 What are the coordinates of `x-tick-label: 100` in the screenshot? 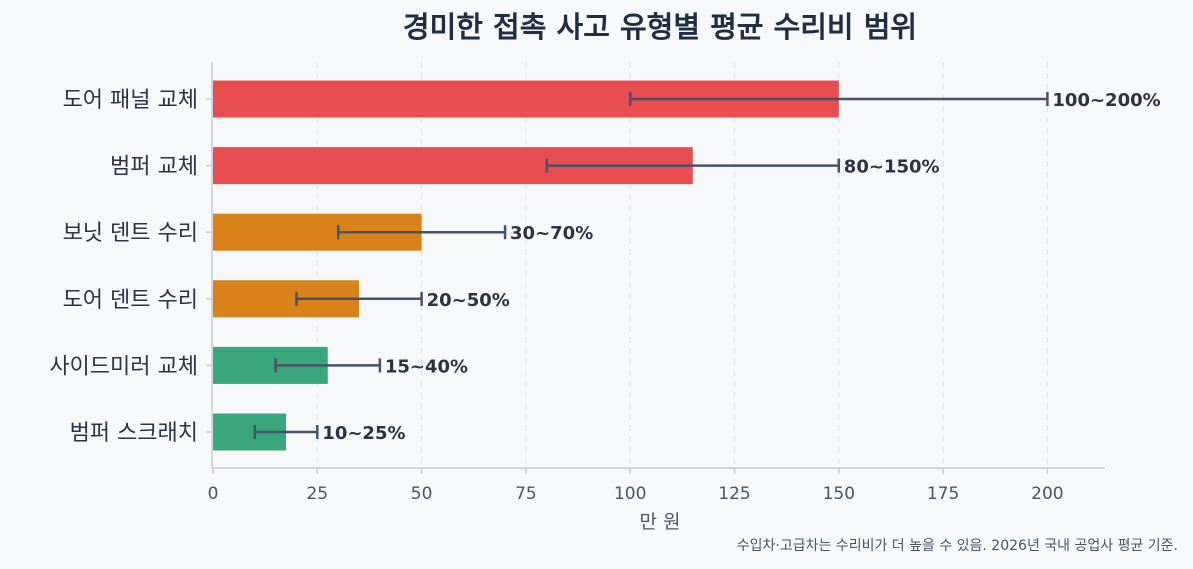 It's located at (630, 494).